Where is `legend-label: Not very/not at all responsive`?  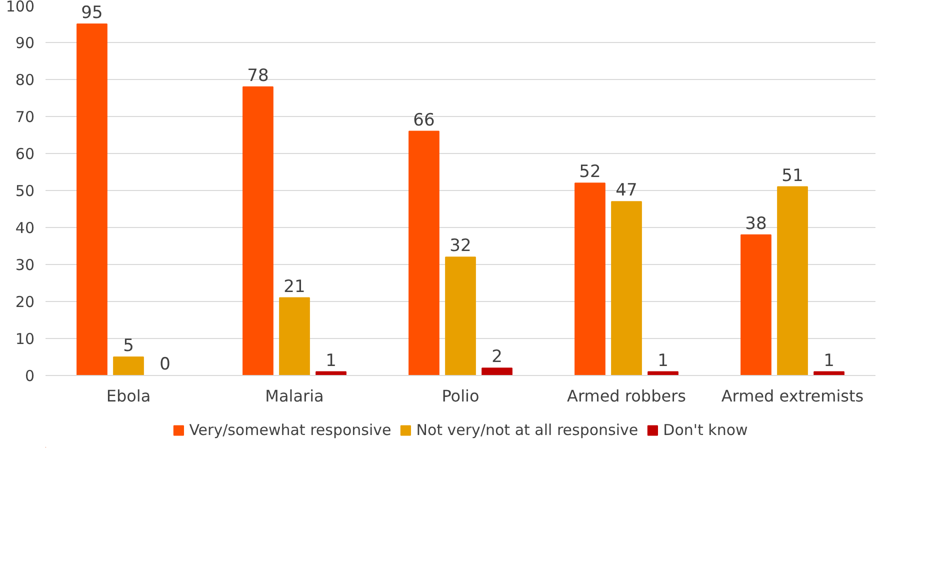 legend-label: Not very/not at all responsive is located at coordinates (527, 430).